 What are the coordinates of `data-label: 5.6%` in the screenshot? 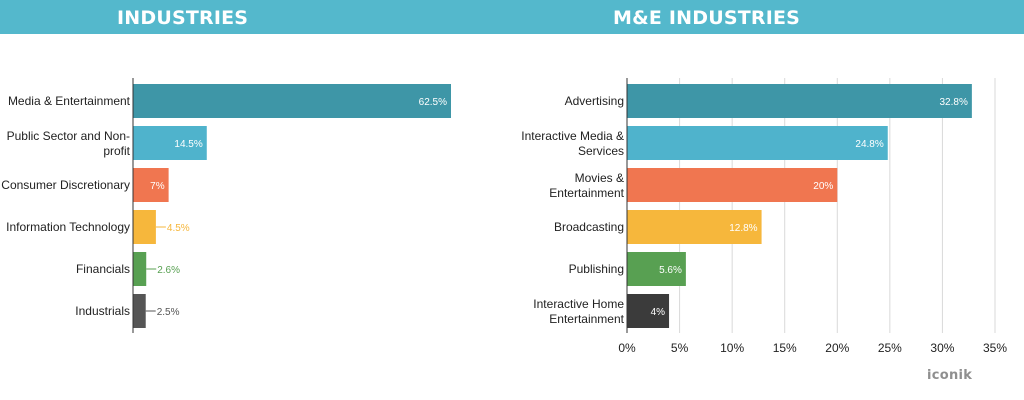 It's located at (670, 270).